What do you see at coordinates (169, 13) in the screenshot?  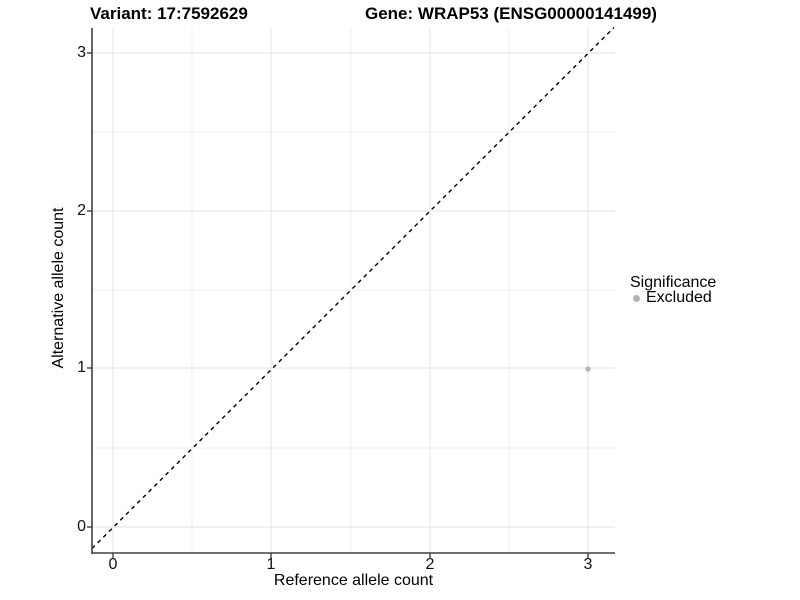 I see `chart-title-variant: Variant: 17:7592629` at bounding box center [169, 13].